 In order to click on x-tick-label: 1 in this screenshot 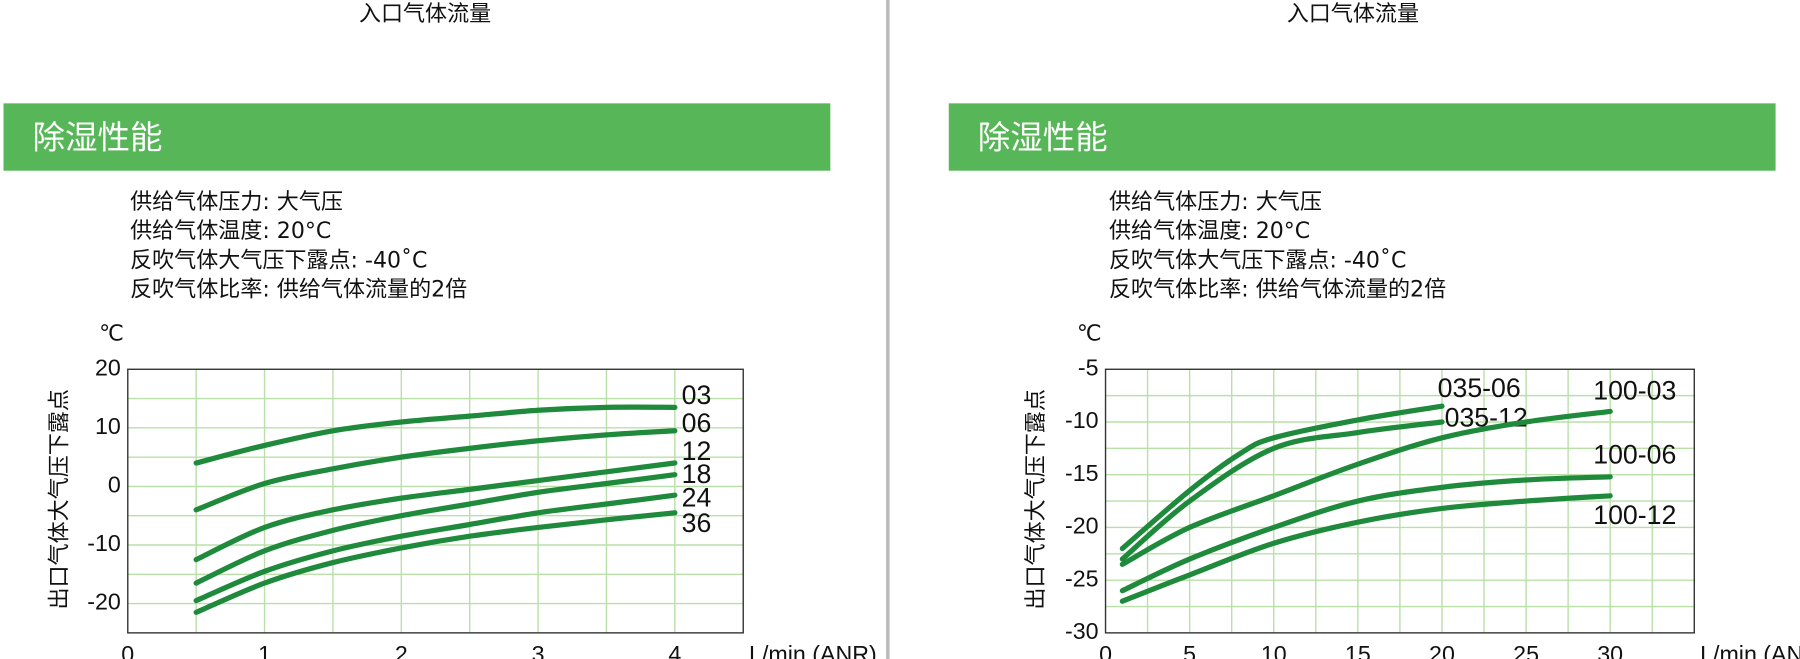, I will do `click(264, 650)`.